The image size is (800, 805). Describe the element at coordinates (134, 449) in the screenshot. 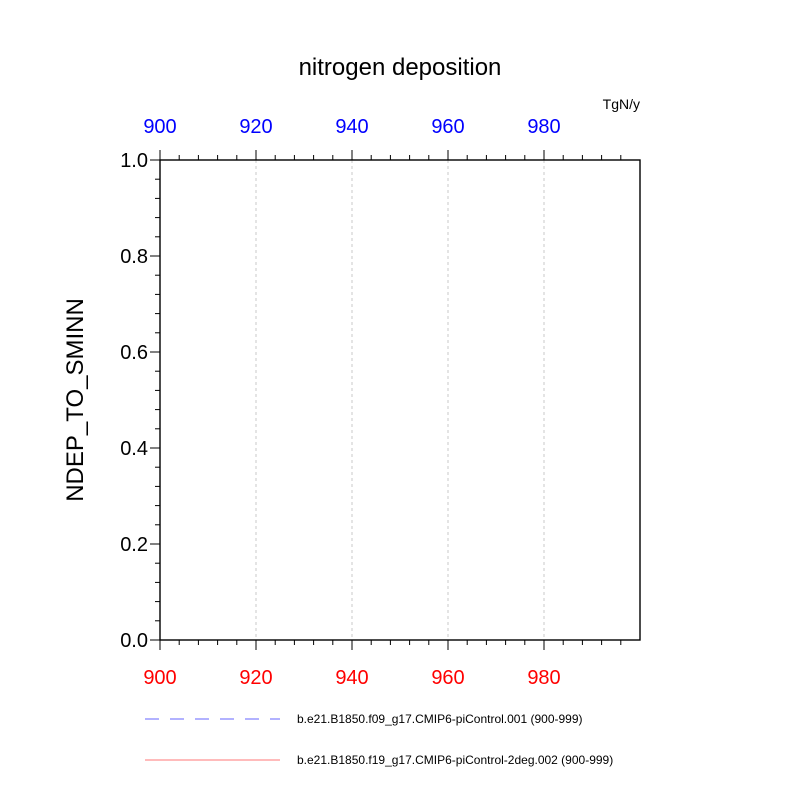

I see `y-tick-label: 0.4` at that location.